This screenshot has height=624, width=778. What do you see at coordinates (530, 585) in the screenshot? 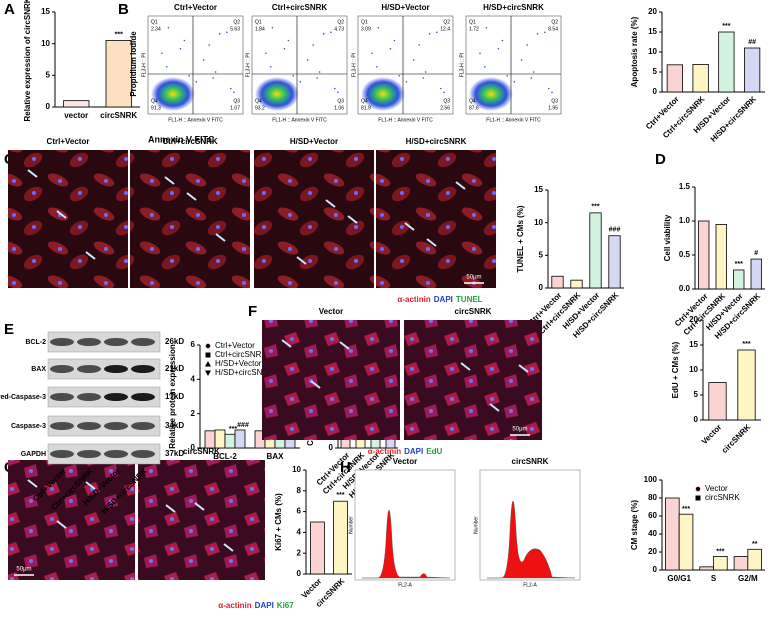
I see `histogram-xlabel: FL2-A` at bounding box center [530, 585].